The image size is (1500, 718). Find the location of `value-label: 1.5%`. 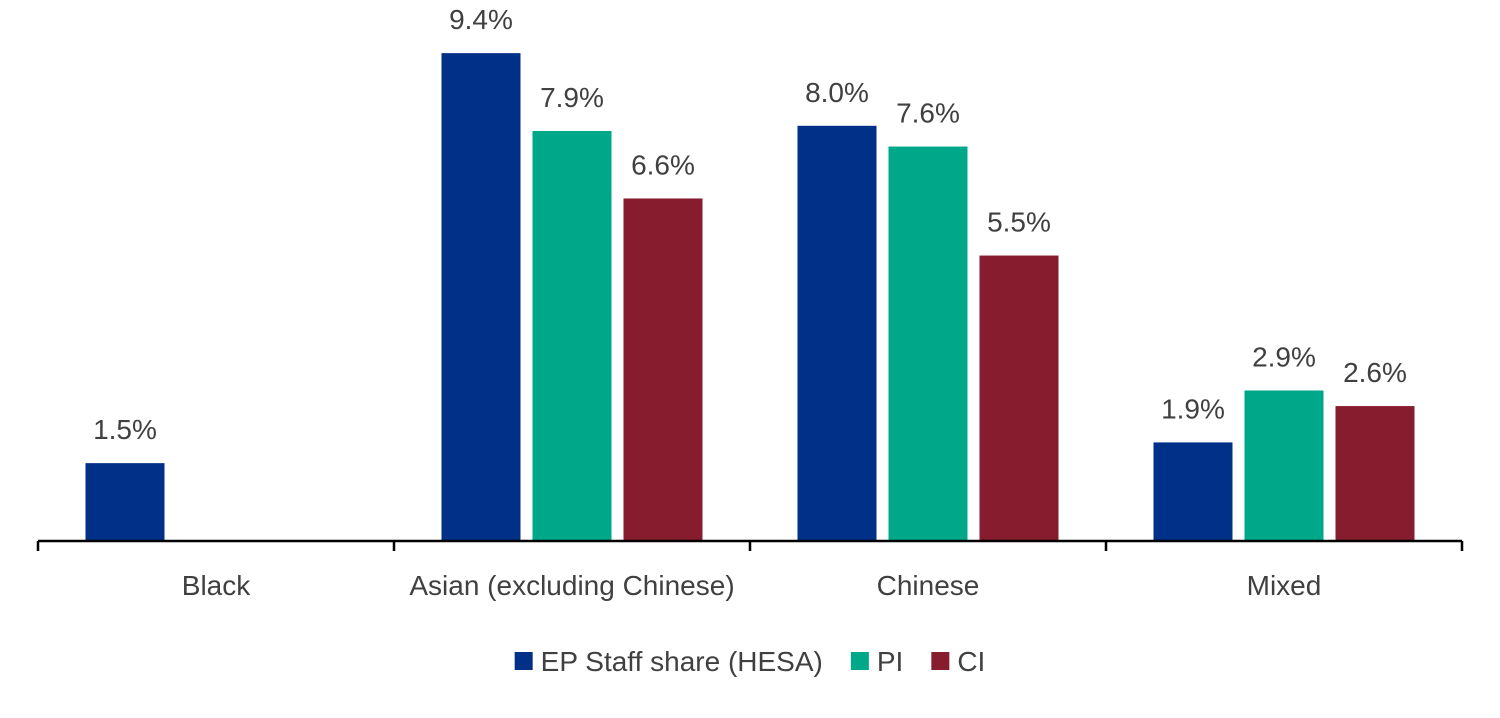

value-label: 1.5% is located at coordinates (125, 429).